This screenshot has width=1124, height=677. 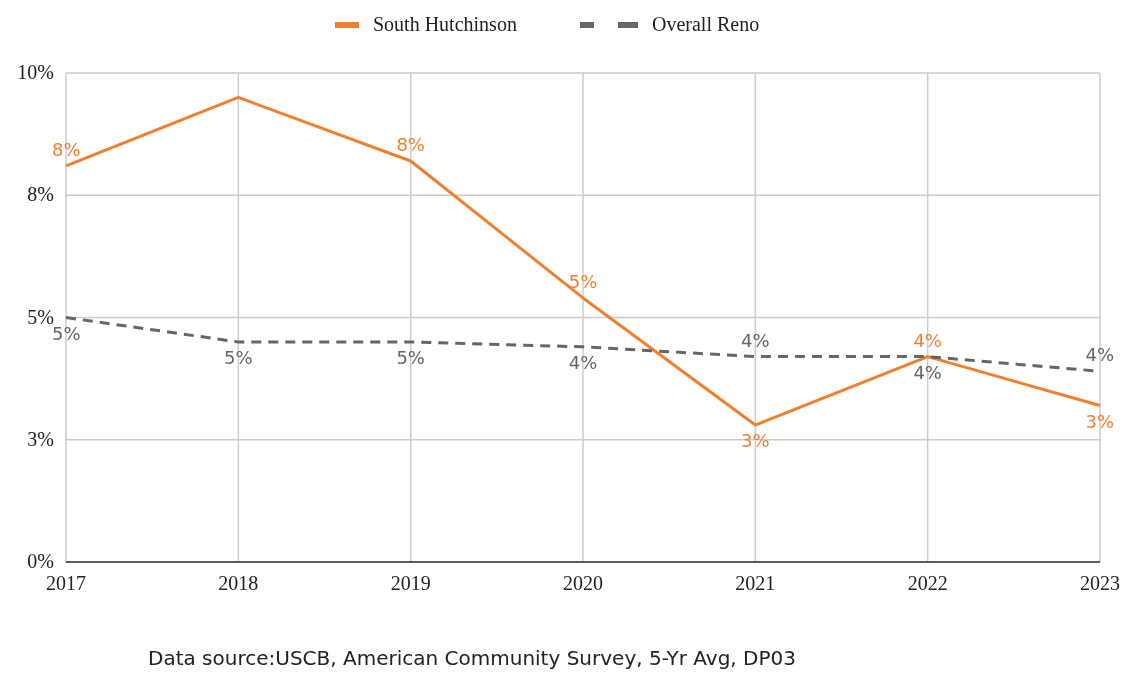 I want to click on y-tick-label: 0%, so click(x=40, y=561).